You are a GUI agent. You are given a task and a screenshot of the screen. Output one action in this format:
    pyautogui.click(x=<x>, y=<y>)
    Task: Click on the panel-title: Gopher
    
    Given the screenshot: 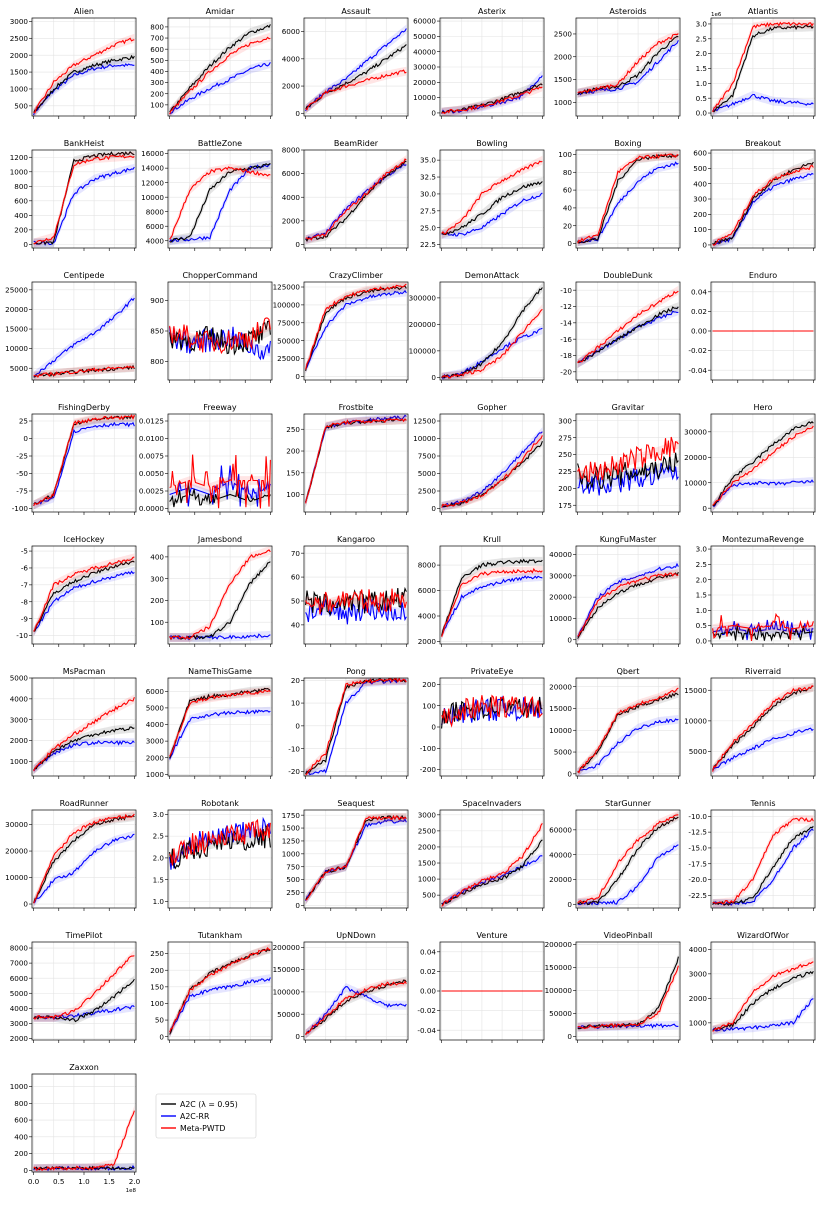 What is the action you would take?
    pyautogui.click(x=492, y=407)
    